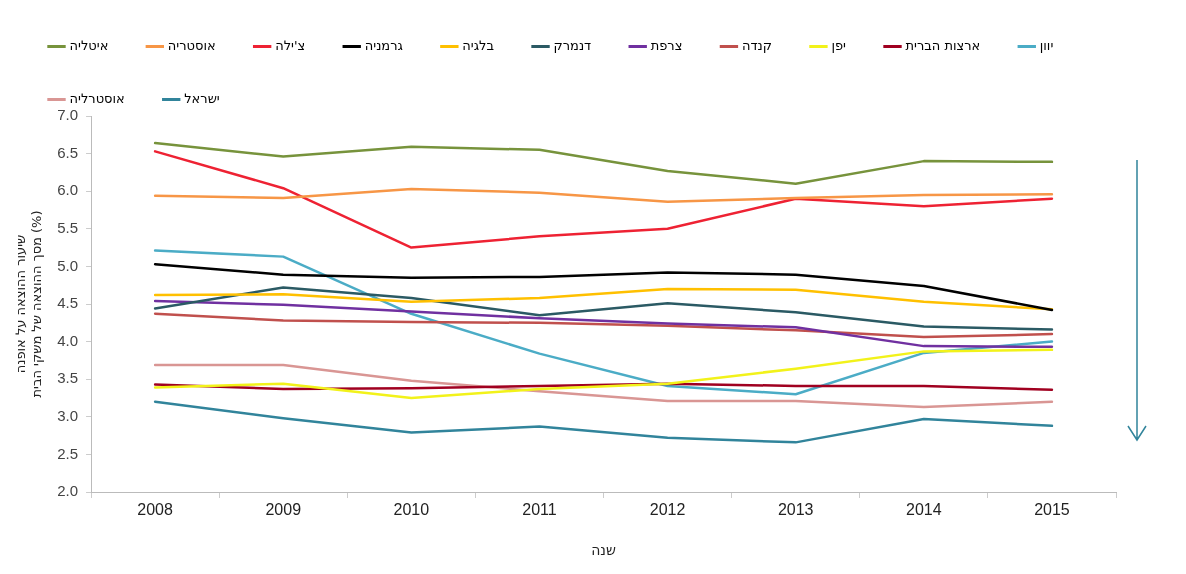 The image size is (1186, 574). What do you see at coordinates (68, 303) in the screenshot?
I see `y-tick-label: 4.5` at bounding box center [68, 303].